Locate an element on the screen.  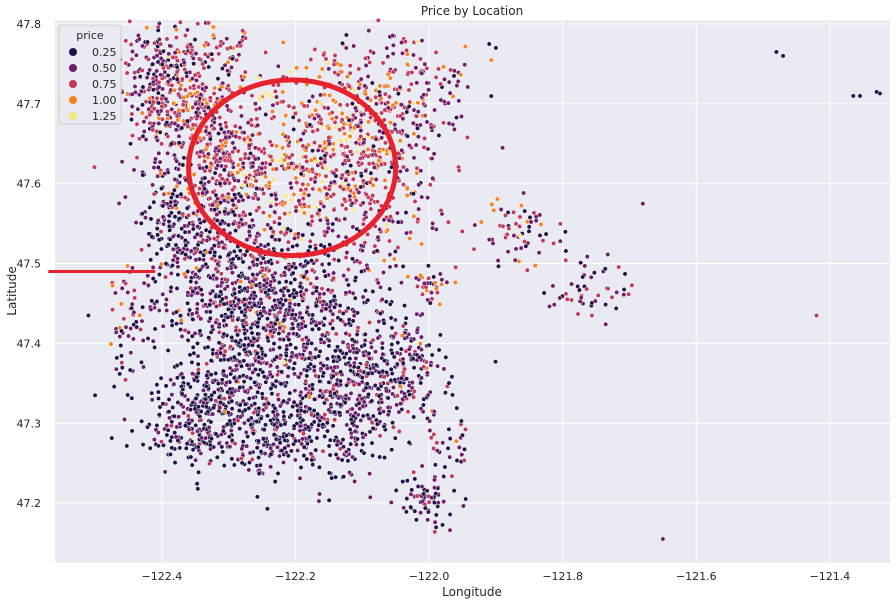
x-tick-label: −121.6 is located at coordinates (696, 576).